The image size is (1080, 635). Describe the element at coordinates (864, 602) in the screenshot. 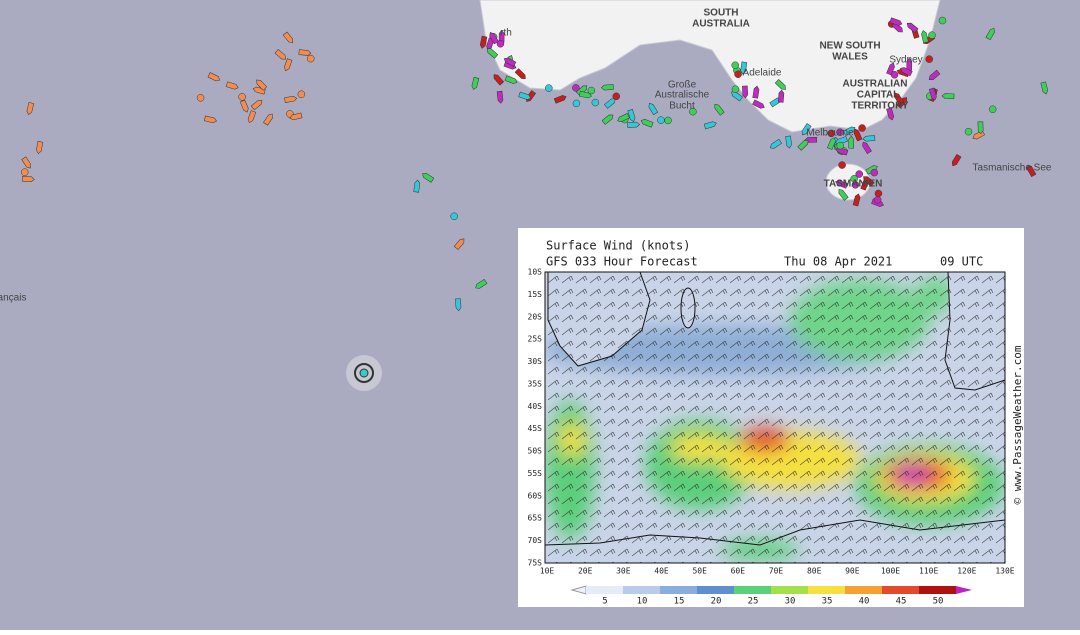

I see `colorbar-label: 40` at that location.